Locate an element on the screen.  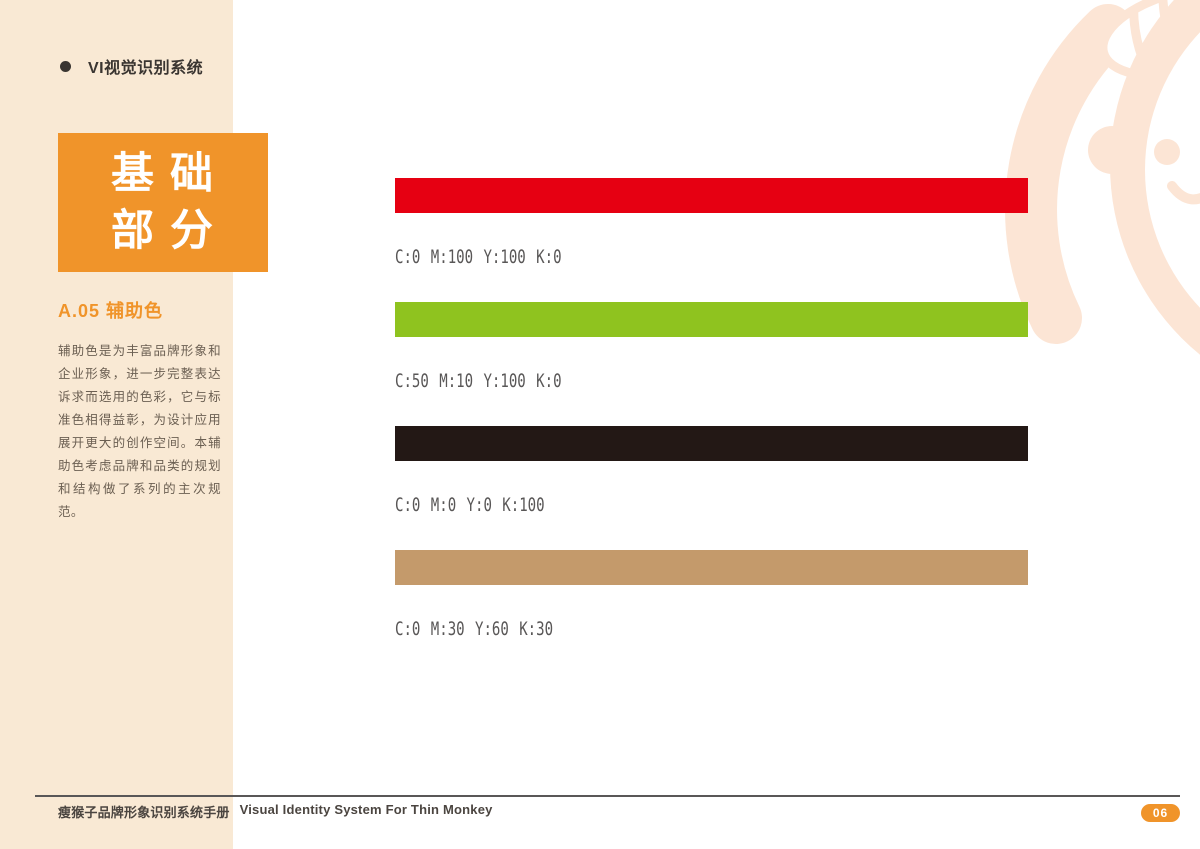
cmyk-magenta-value: M:100 is located at coordinates (452, 257).